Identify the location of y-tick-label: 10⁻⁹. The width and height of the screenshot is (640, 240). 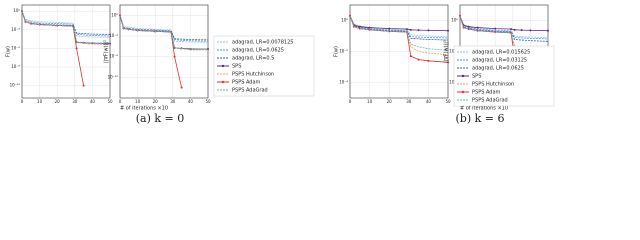
(15, 66).